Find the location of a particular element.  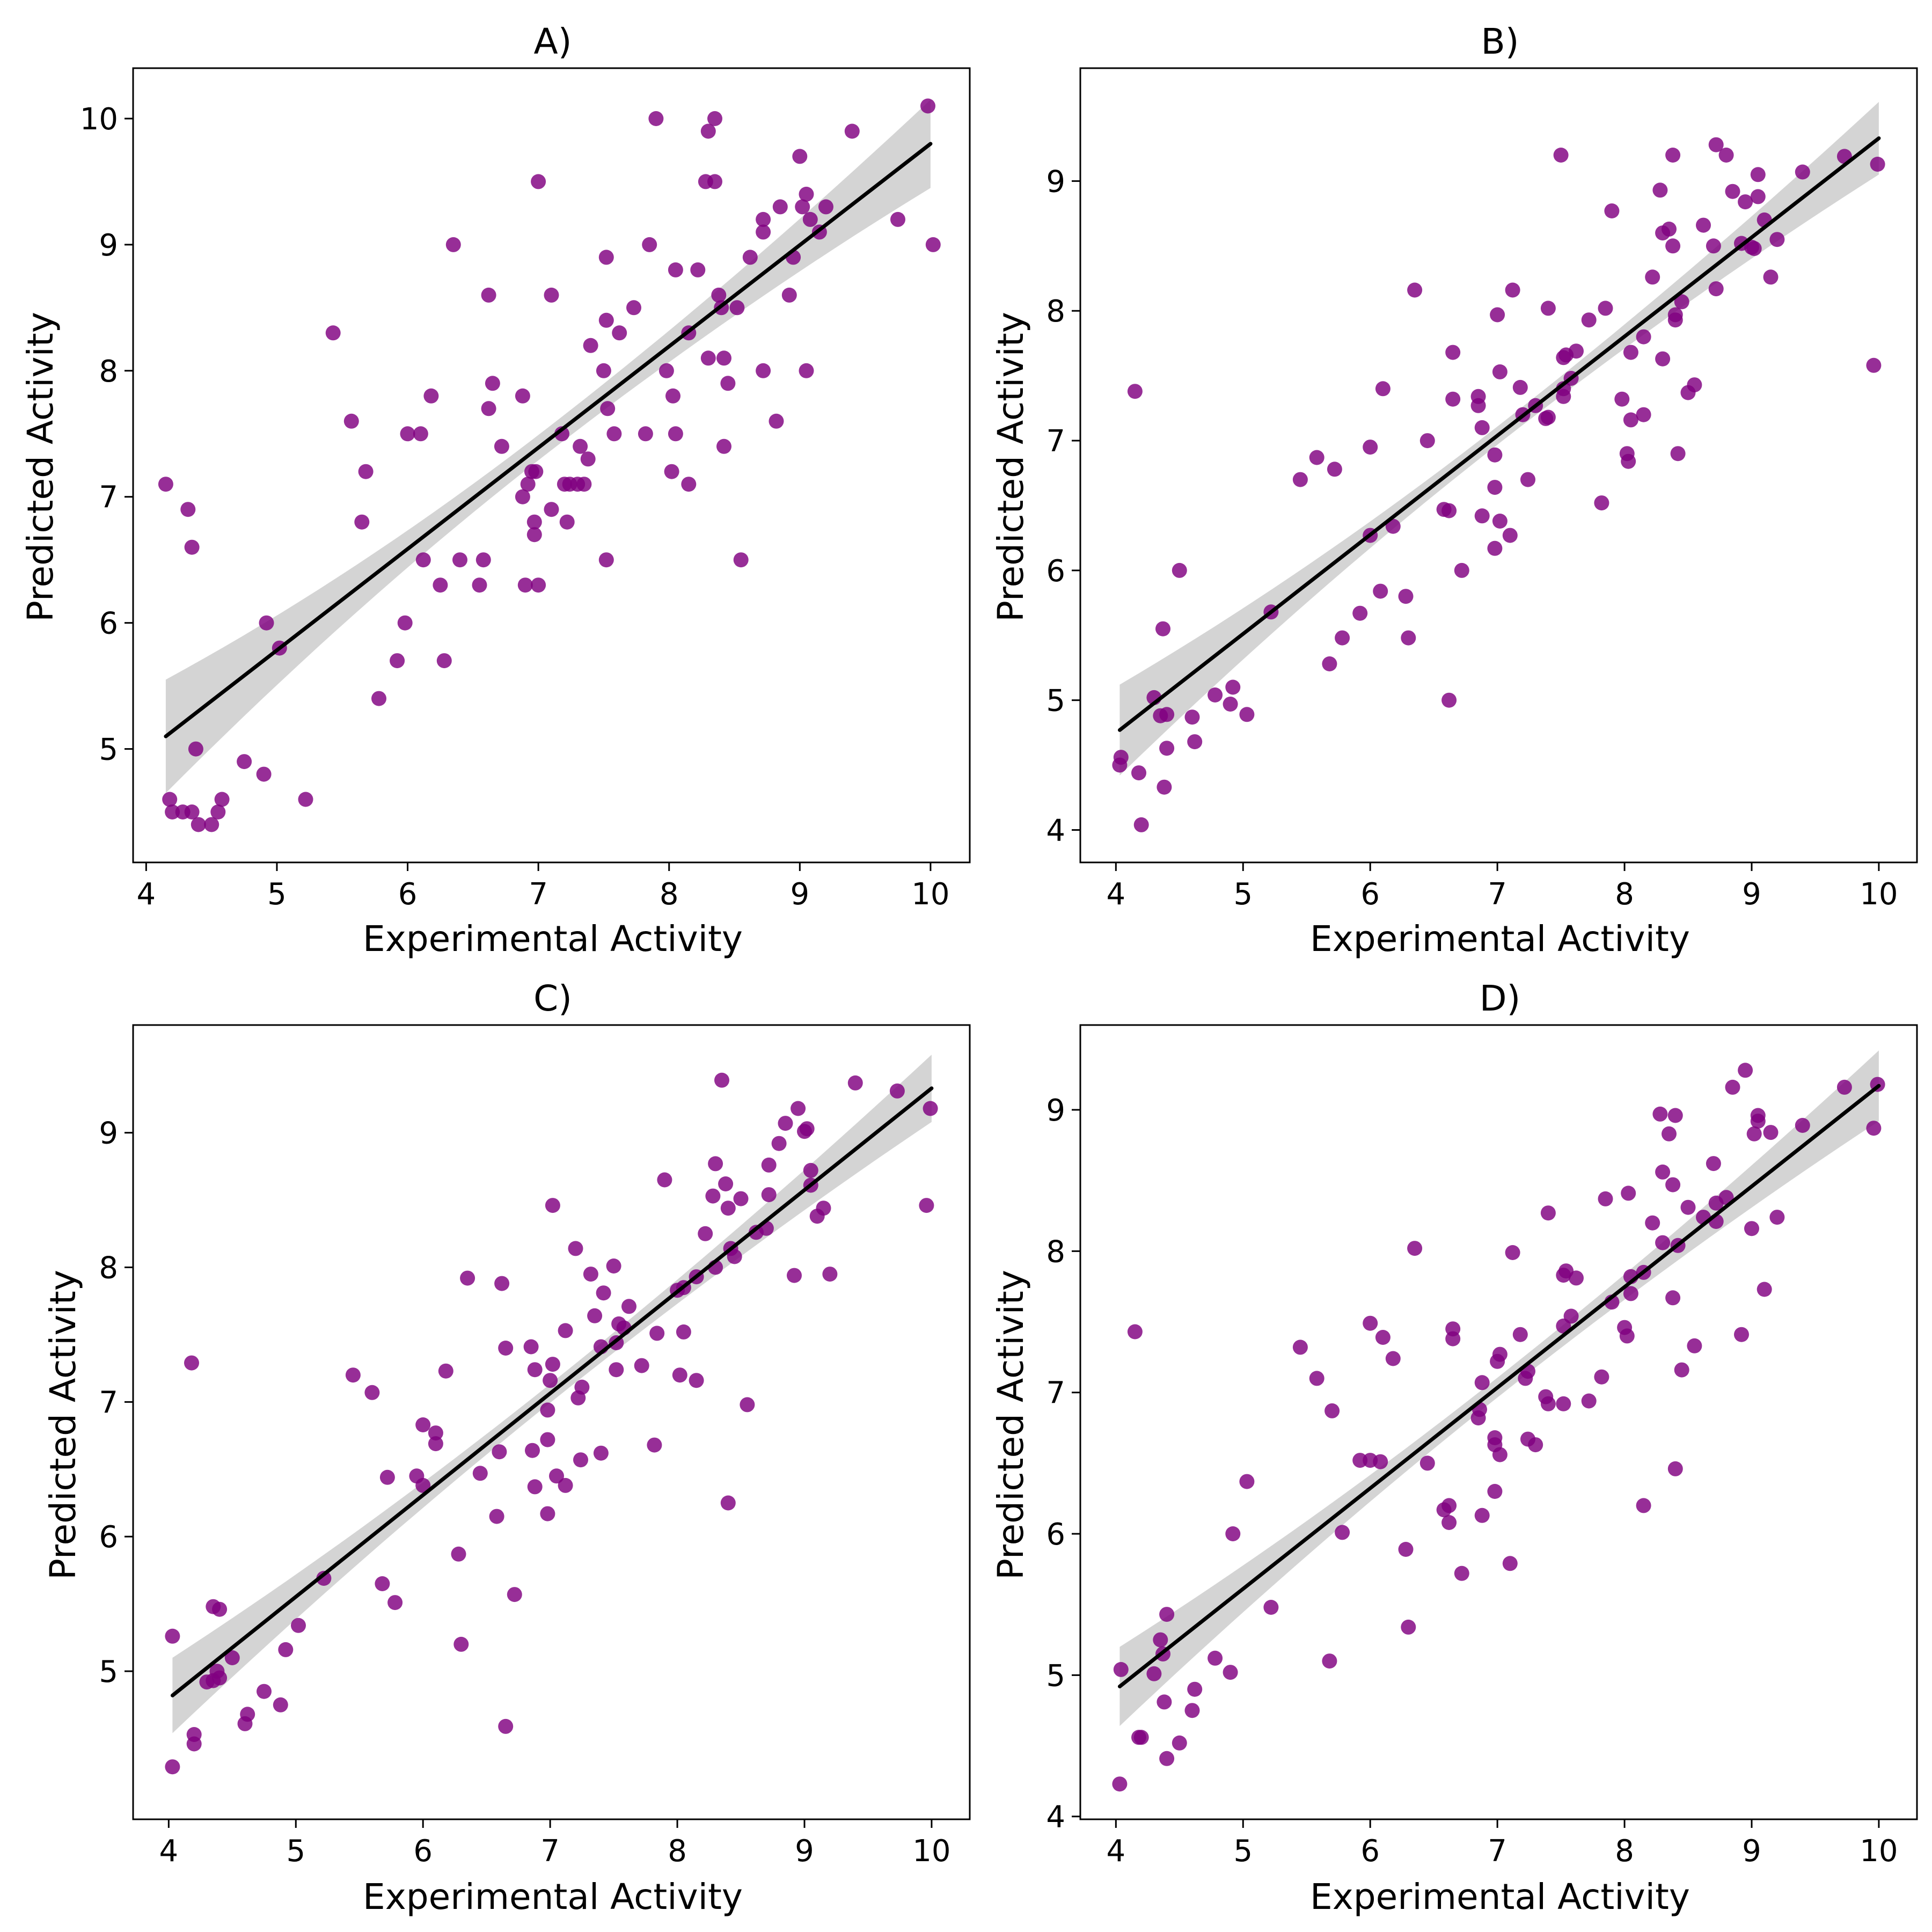

y-tick-label: 8 is located at coordinates (108, 1268).